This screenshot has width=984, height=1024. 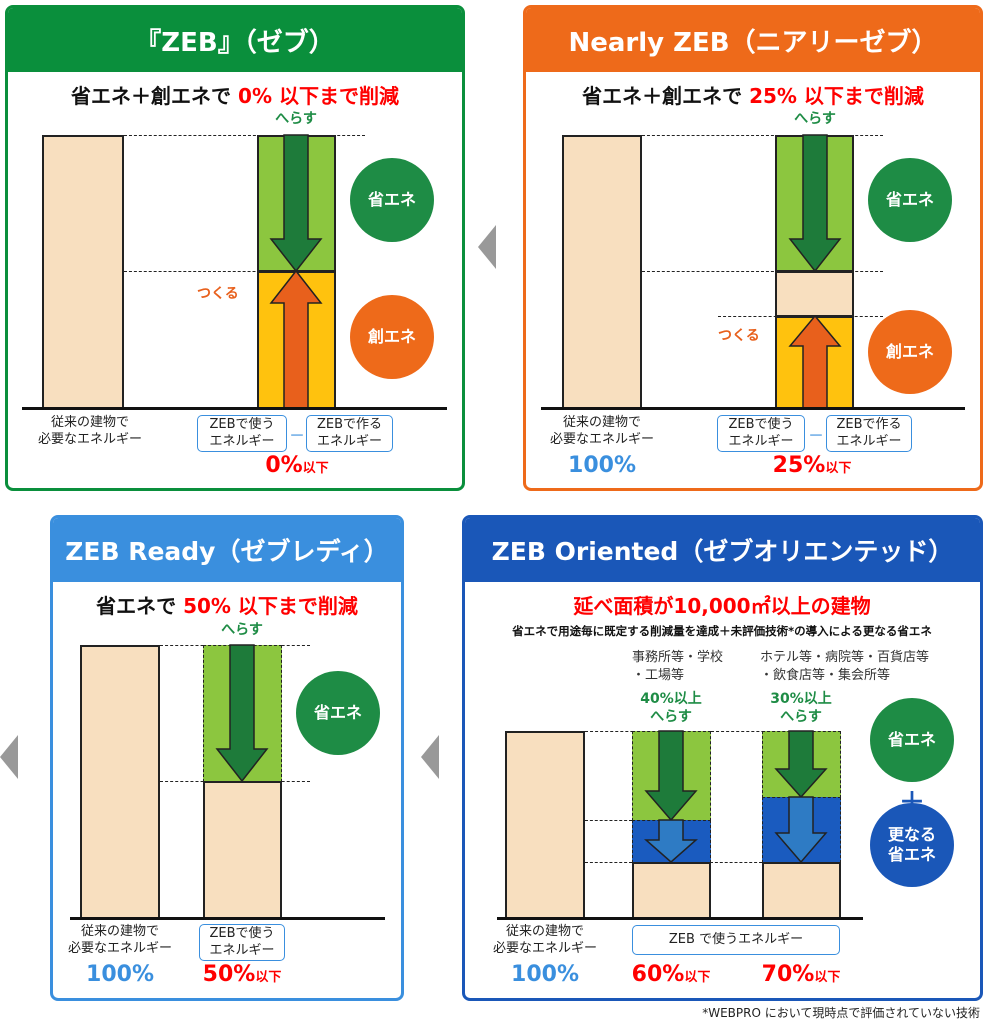 What do you see at coordinates (825, 676) in the screenshot?
I see `label-line: ・飲食店等・集会所等` at bounding box center [825, 676].